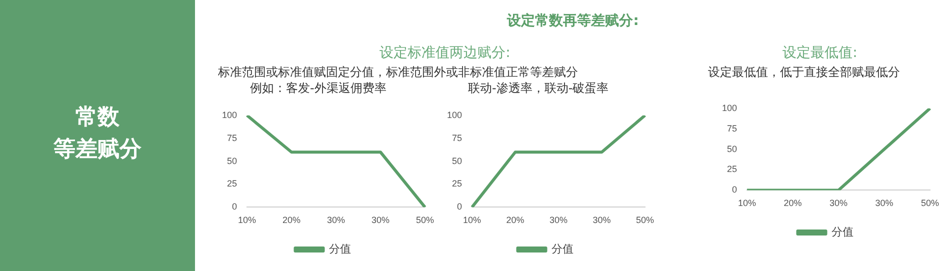 The width and height of the screenshot is (952, 271). What do you see at coordinates (97, 118) in the screenshot?
I see `text: 常数` at bounding box center [97, 118].